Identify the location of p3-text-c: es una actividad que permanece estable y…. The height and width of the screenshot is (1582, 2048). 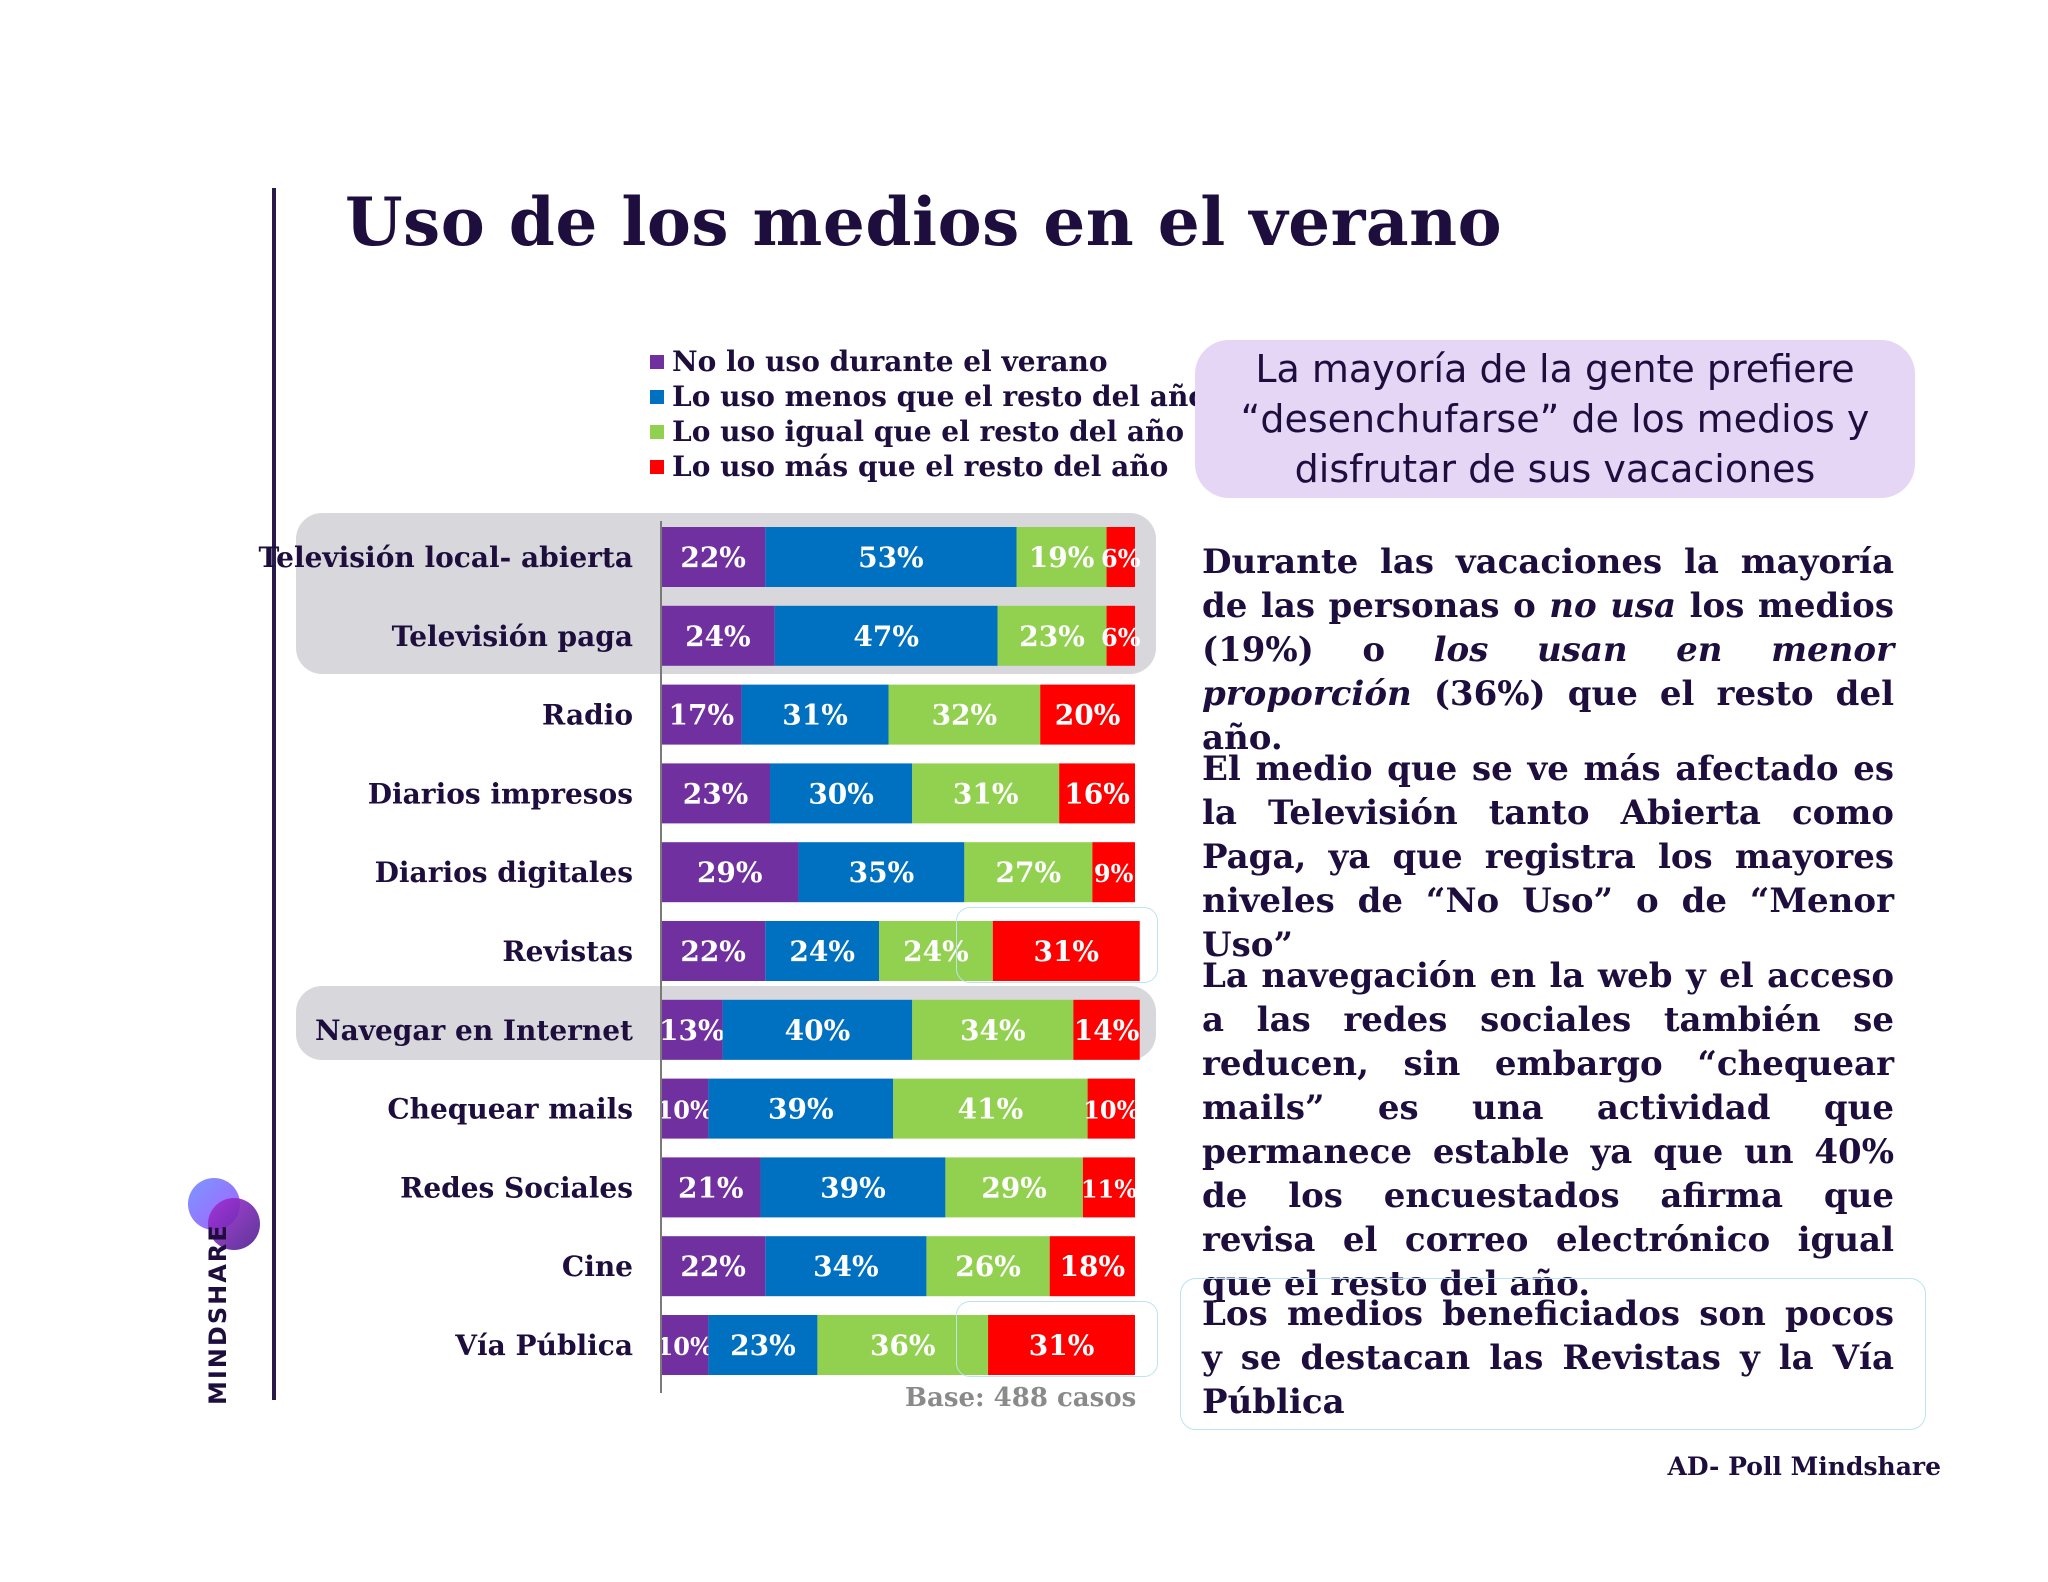
(1548, 1196).